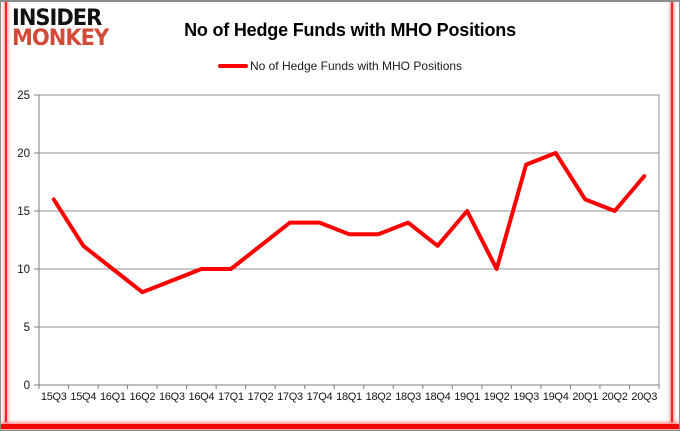  I want to click on y-tick-label-0: 0, so click(27, 386).